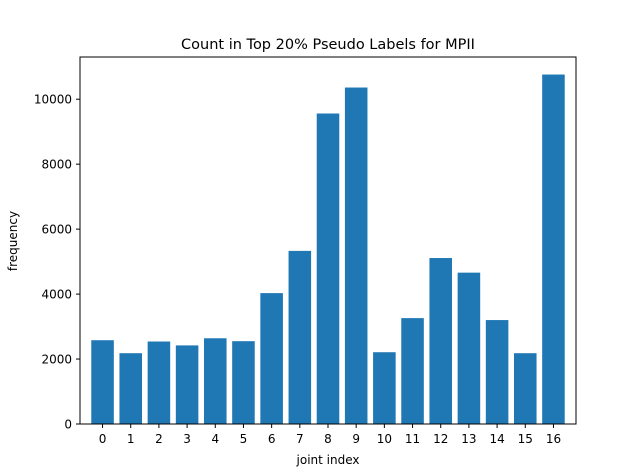 Image resolution: width=640 pixels, height=476 pixels. What do you see at coordinates (272, 439) in the screenshot?
I see `x-tick-label: 6` at bounding box center [272, 439].